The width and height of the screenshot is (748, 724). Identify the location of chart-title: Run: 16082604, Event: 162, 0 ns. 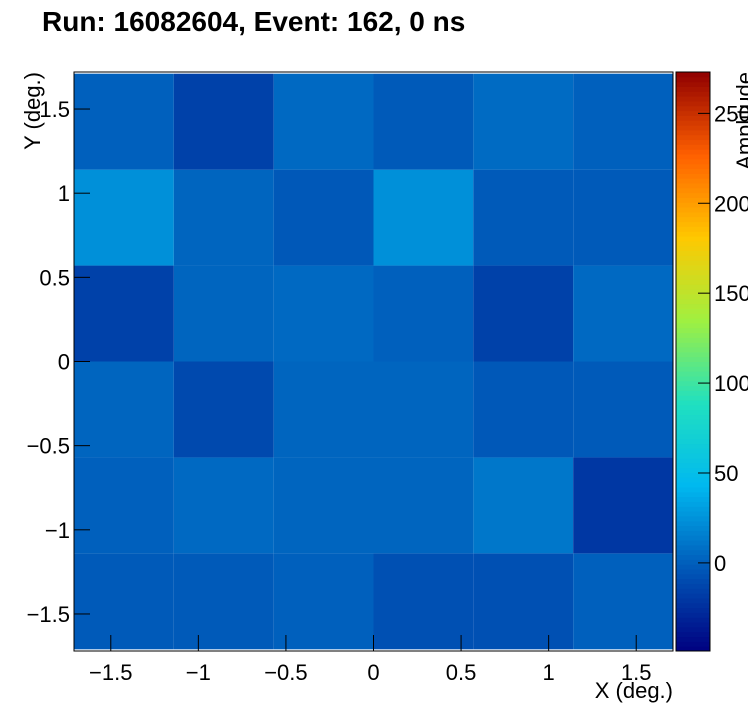
(253, 21).